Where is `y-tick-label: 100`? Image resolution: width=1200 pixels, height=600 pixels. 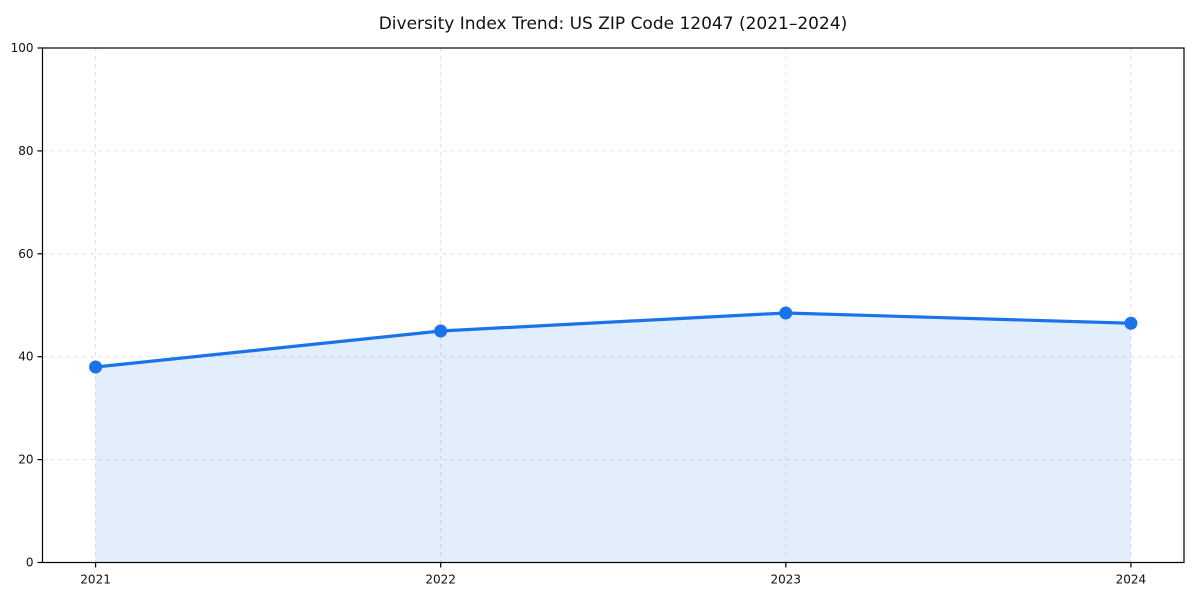
y-tick-label: 100 is located at coordinates (22, 48).